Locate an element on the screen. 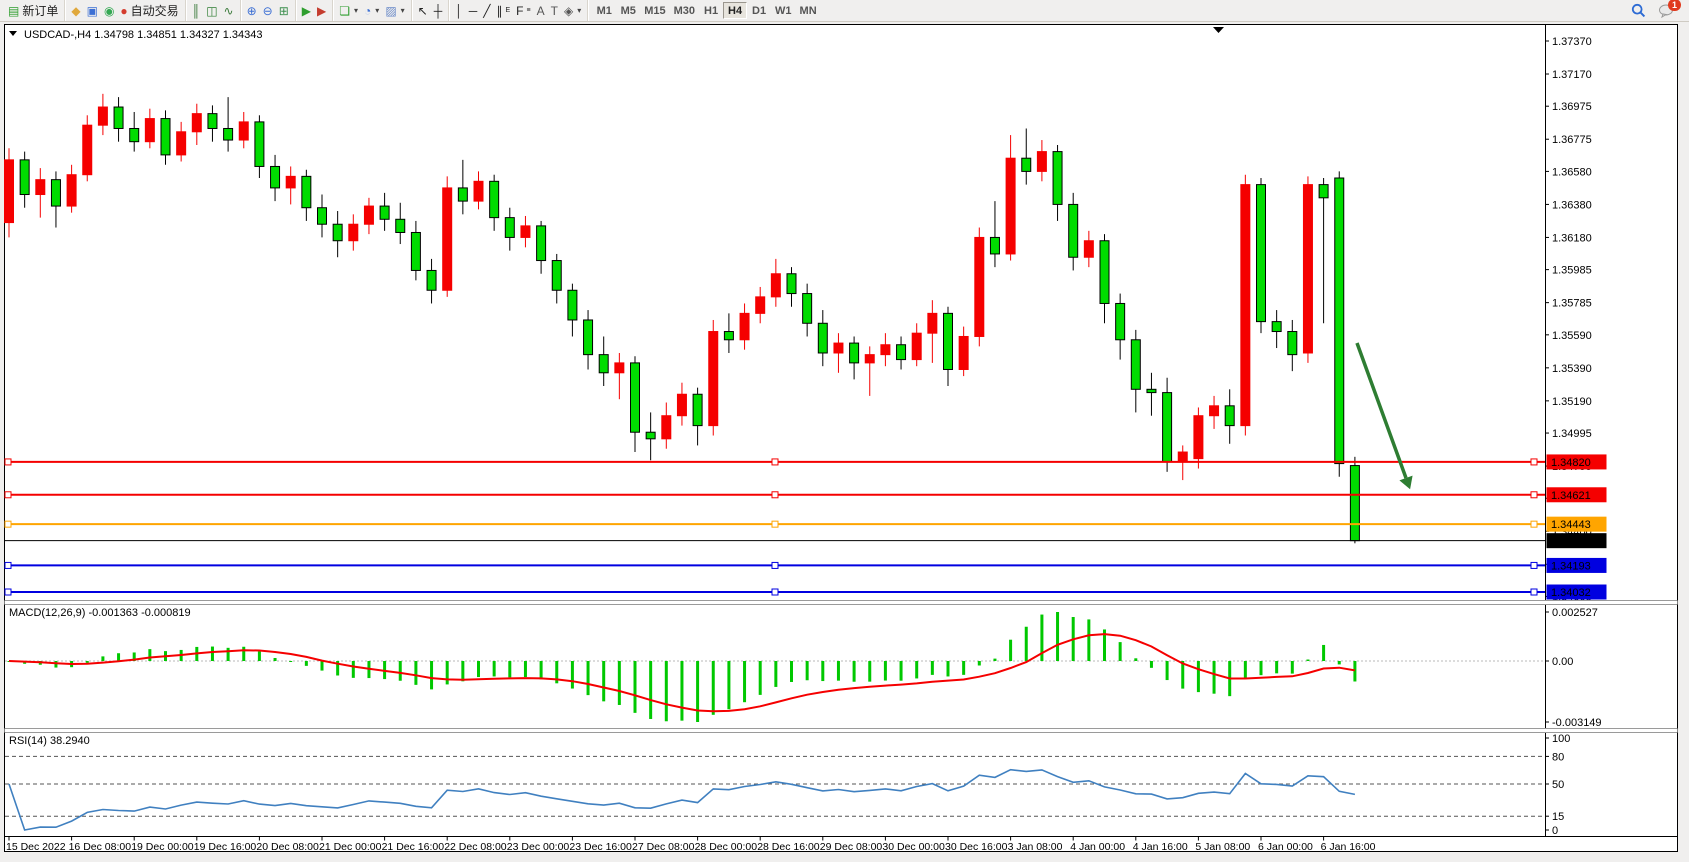 The height and width of the screenshot is (862, 1689). vertical-line-button: │ is located at coordinates (459, 10).